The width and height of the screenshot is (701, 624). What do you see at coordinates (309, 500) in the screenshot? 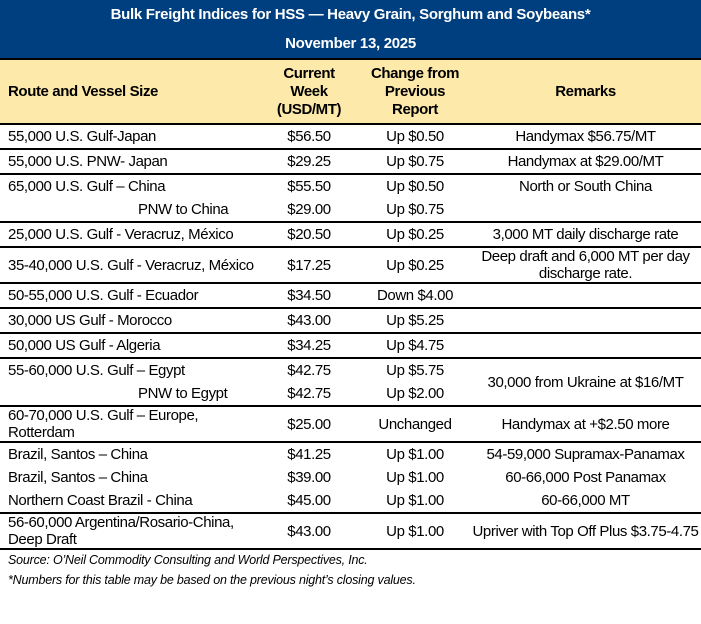
I see `current-week-cell: $45.00` at bounding box center [309, 500].